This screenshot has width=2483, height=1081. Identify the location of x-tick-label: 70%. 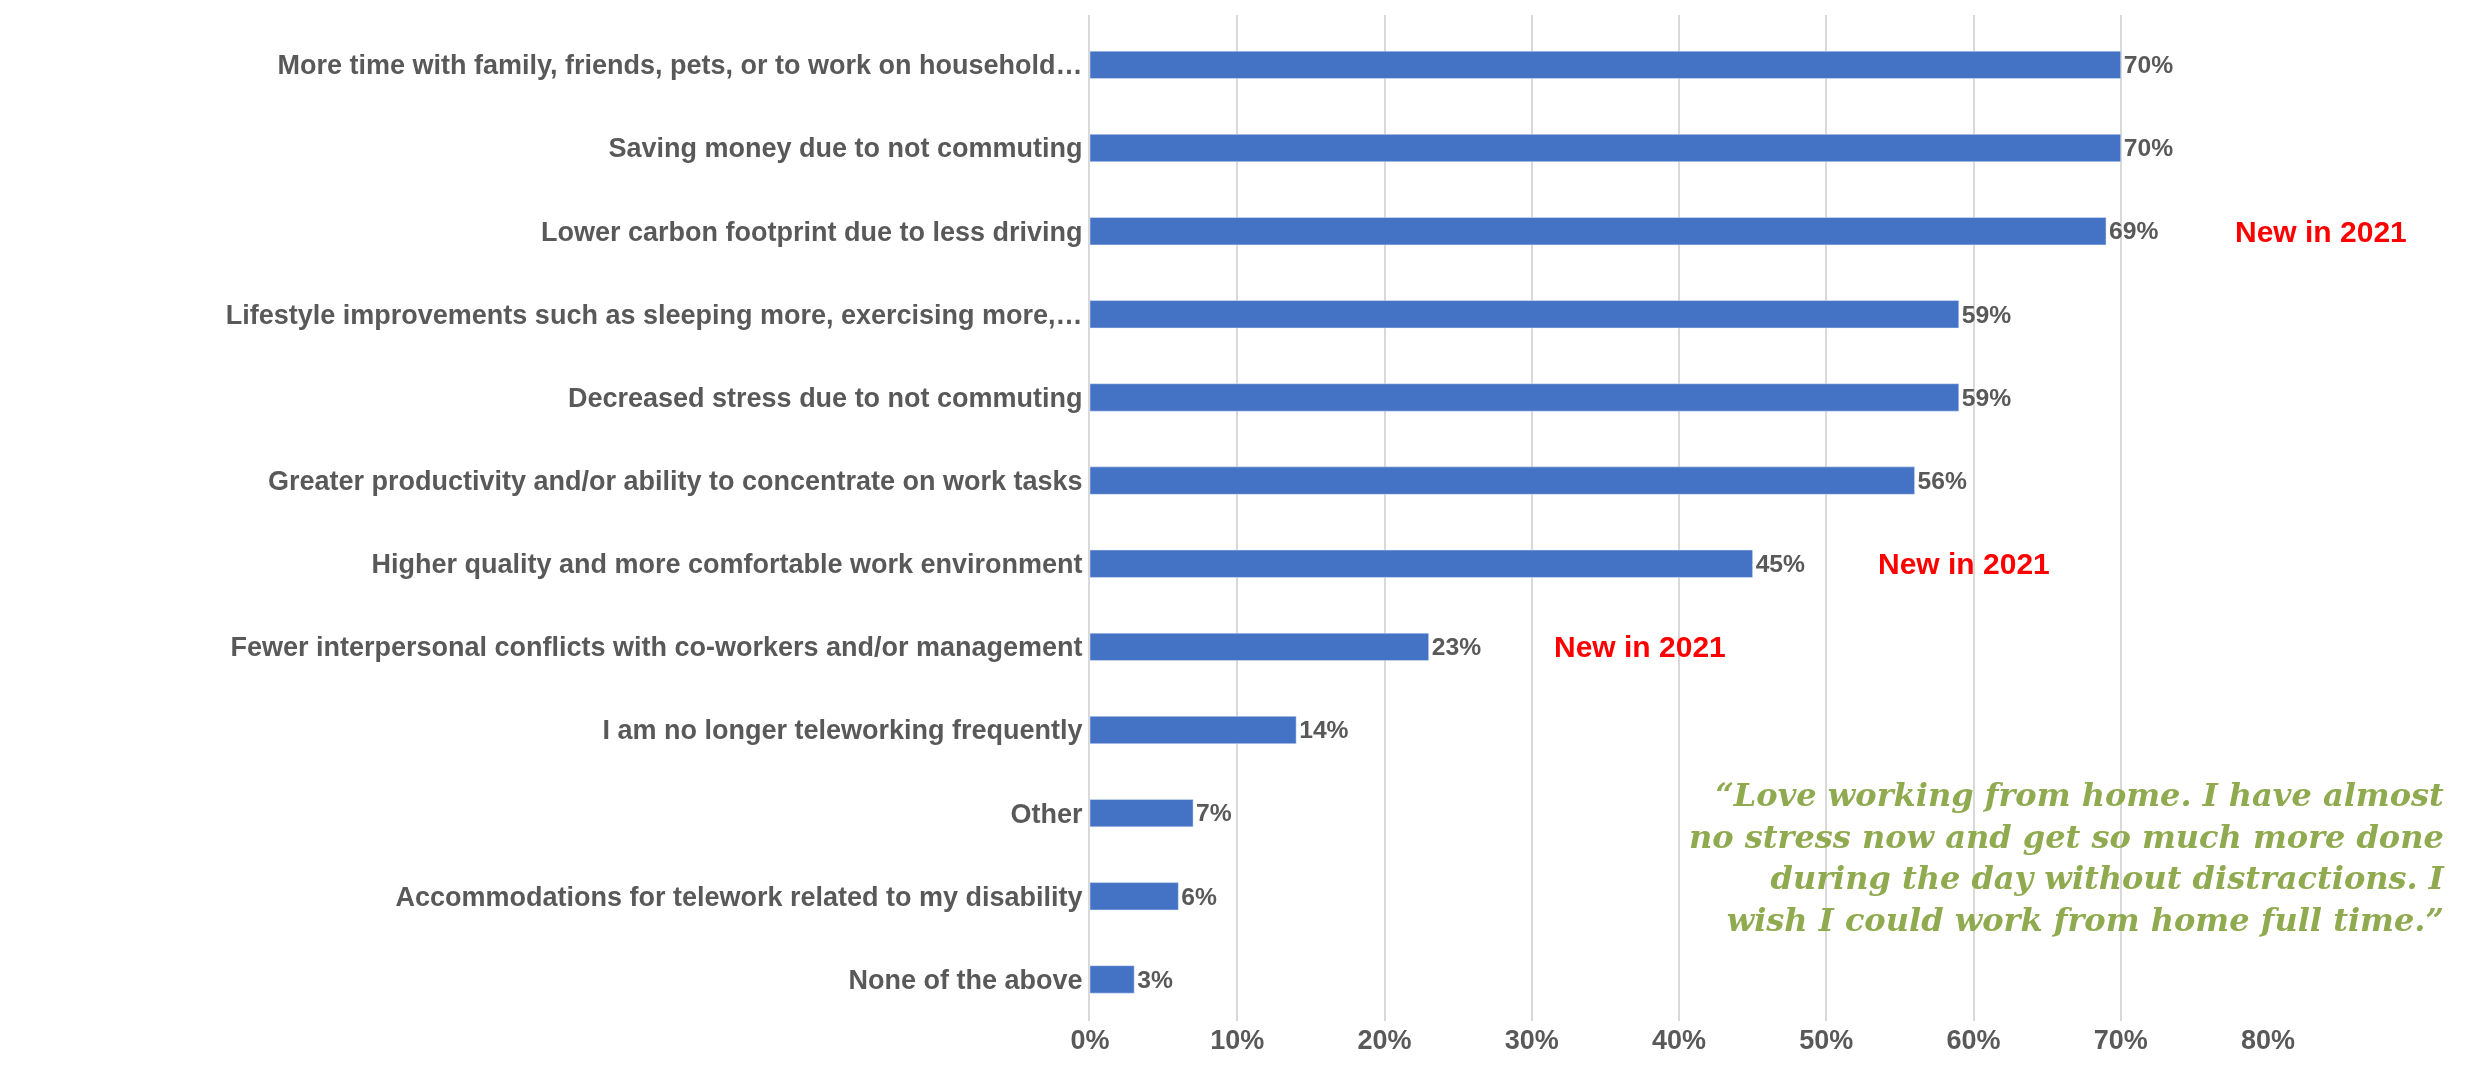
(2120, 1040).